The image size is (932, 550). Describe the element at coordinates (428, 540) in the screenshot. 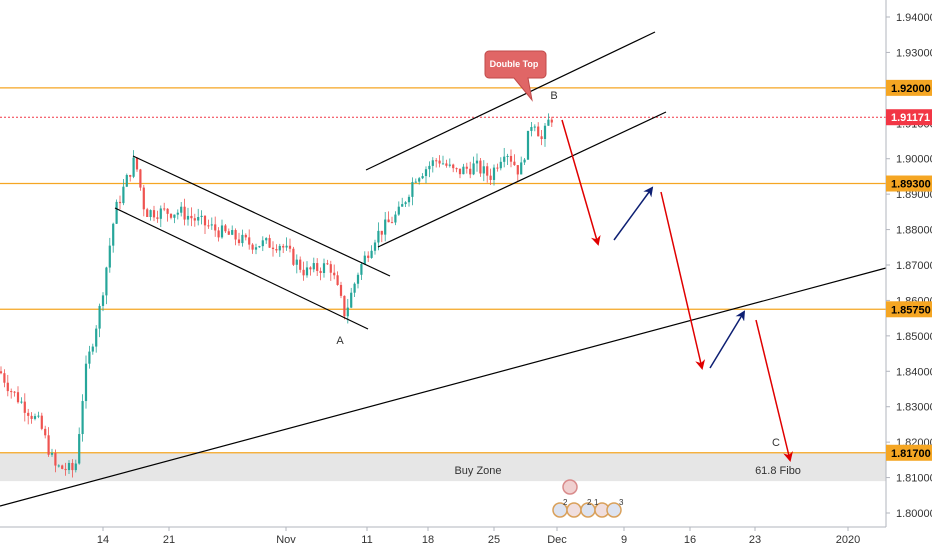

I see `x-tick-label: 18` at that location.